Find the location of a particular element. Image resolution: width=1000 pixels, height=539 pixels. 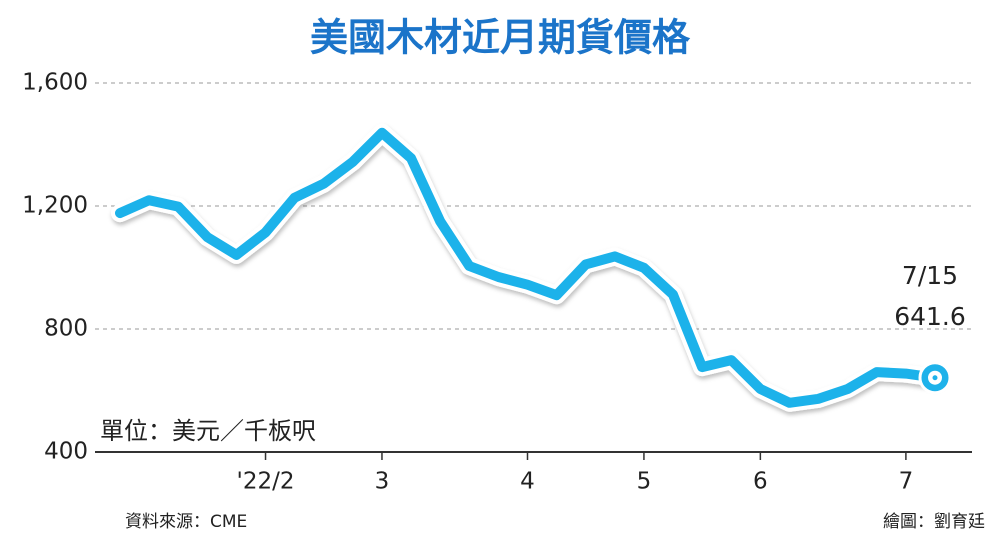

end-marker-dot is located at coordinates (935, 378).